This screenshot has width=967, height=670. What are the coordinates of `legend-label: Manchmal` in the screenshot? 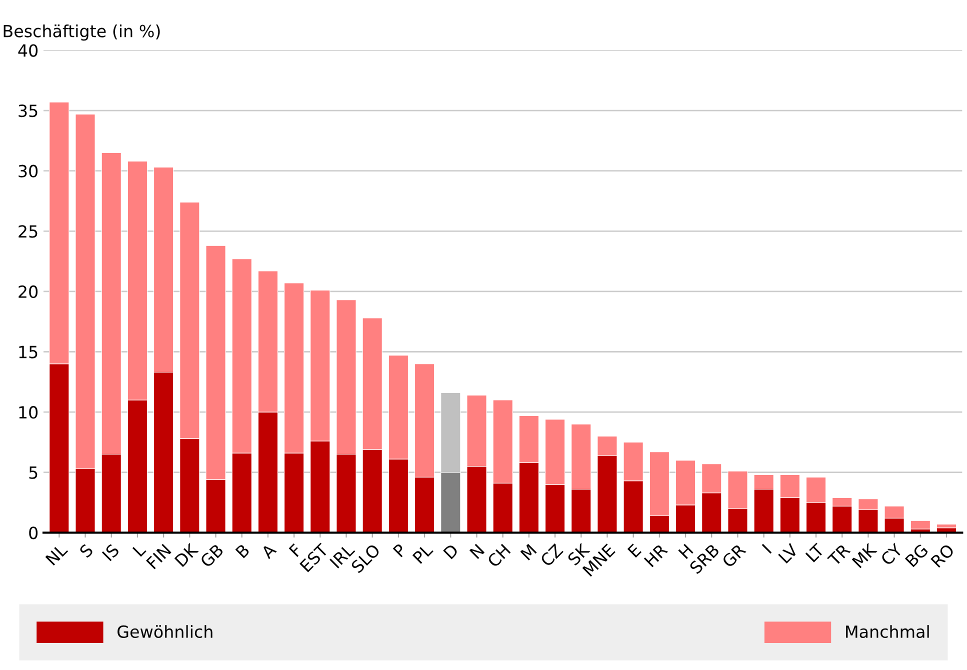 It's located at (887, 631).